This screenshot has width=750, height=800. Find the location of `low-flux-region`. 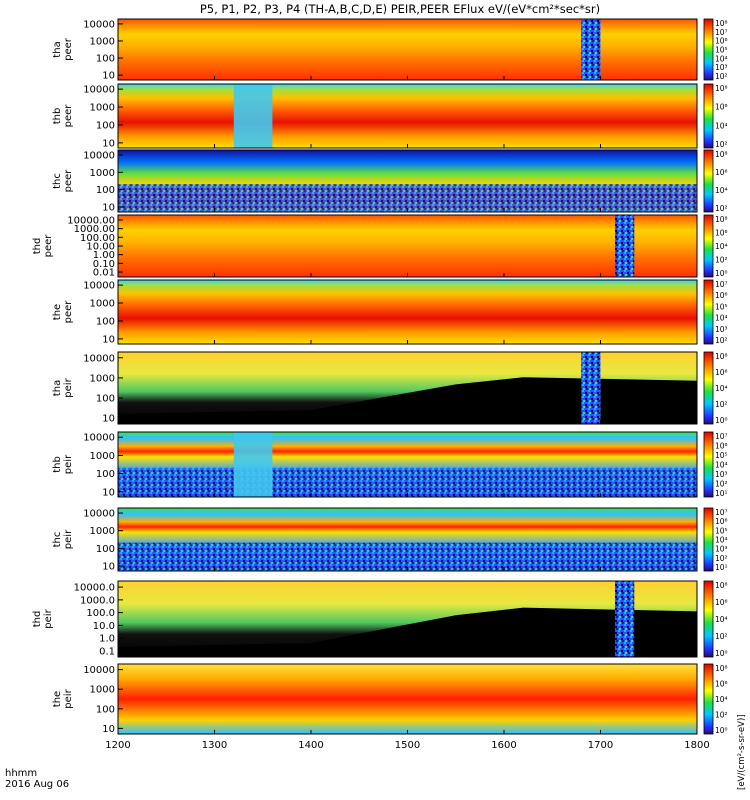

low-flux-region is located at coordinates (407, 632).